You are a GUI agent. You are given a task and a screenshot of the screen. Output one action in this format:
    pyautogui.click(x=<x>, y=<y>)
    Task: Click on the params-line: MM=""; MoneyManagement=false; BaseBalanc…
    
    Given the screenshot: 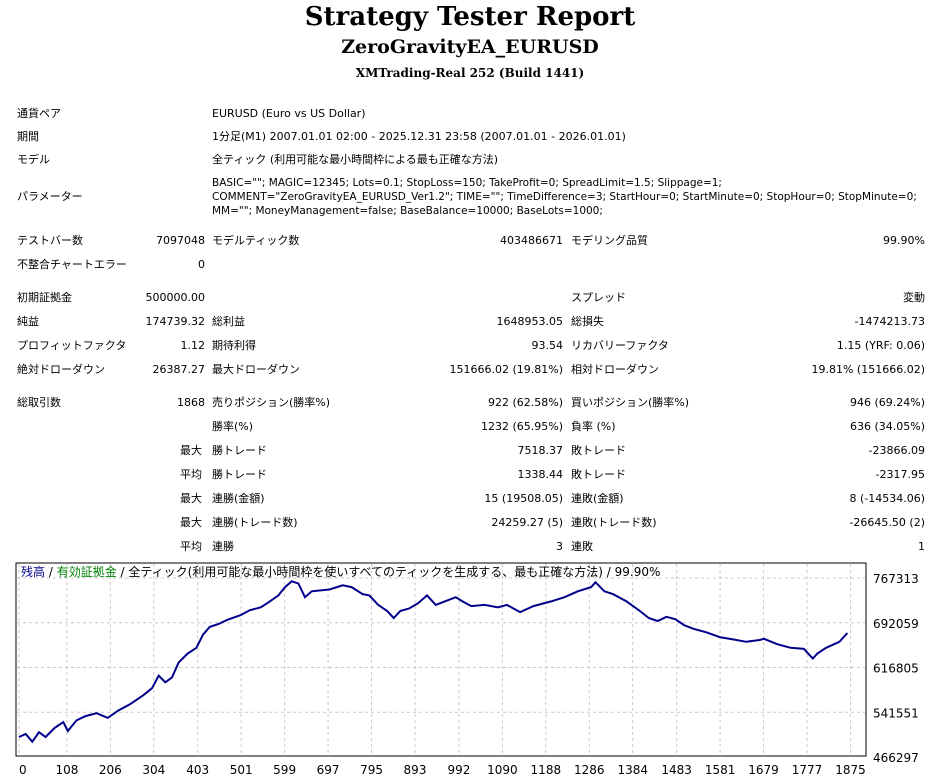 What is the action you would take?
    pyautogui.click(x=407, y=211)
    